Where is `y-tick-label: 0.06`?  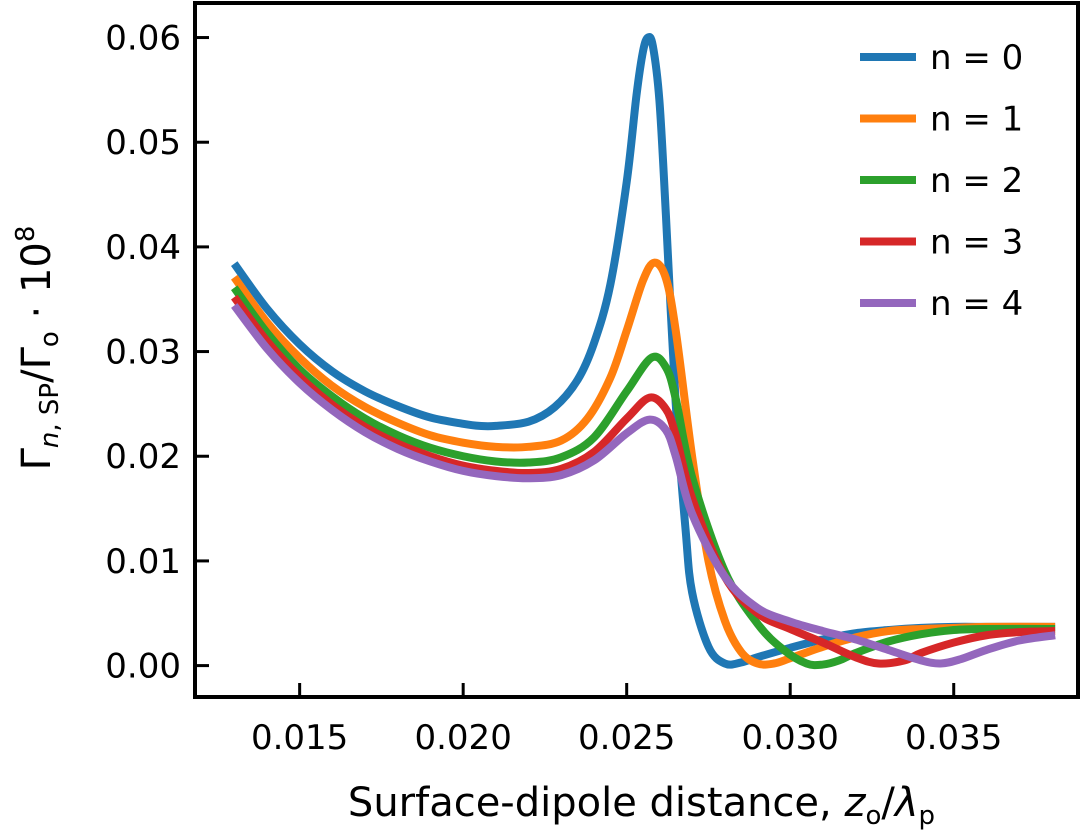 y-tick-label: 0.06 is located at coordinates (143, 39).